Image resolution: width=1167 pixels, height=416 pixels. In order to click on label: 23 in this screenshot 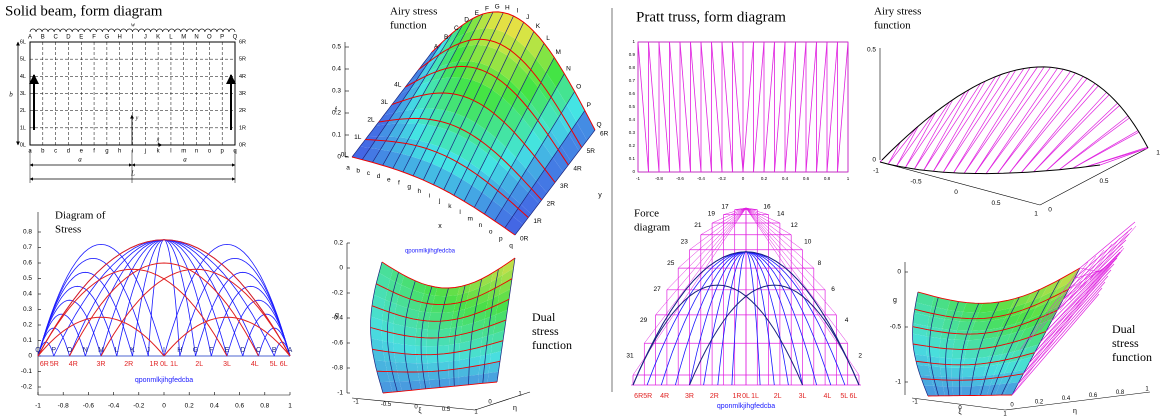, I will do `click(685, 242)`.